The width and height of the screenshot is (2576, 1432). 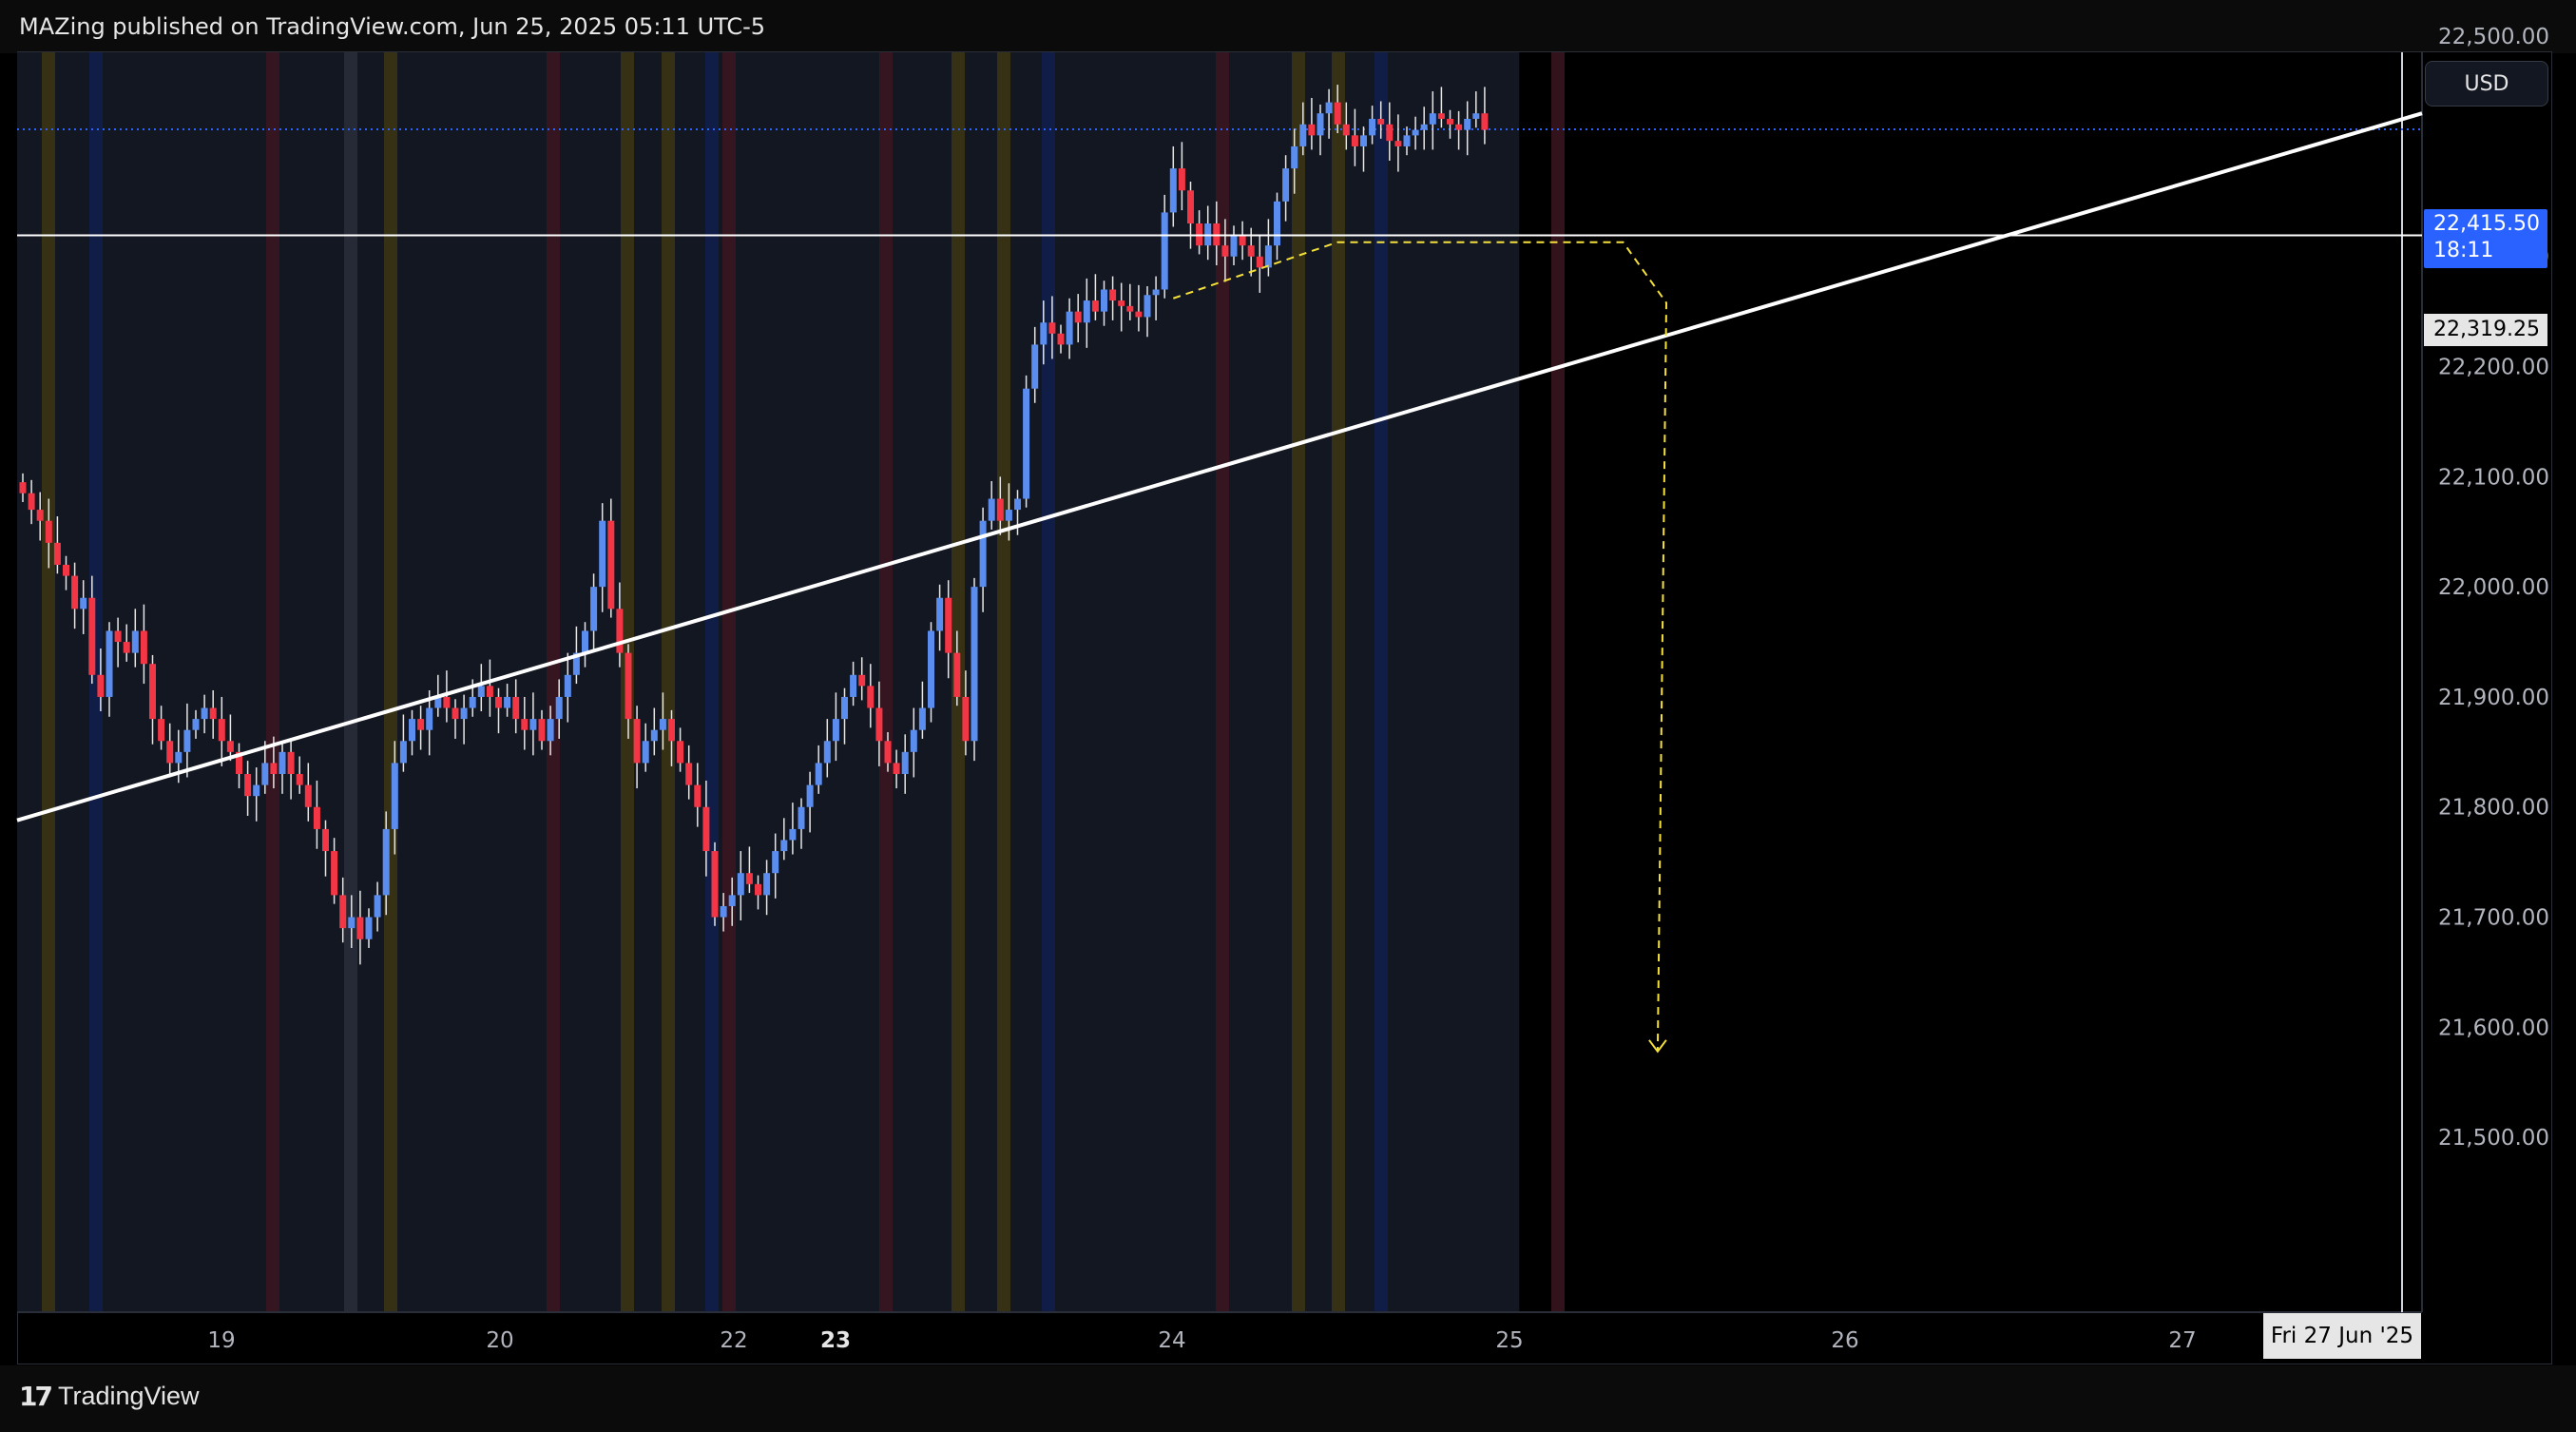 What do you see at coordinates (2494, 588) in the screenshot?
I see `price-axis-label: 22,000.00` at bounding box center [2494, 588].